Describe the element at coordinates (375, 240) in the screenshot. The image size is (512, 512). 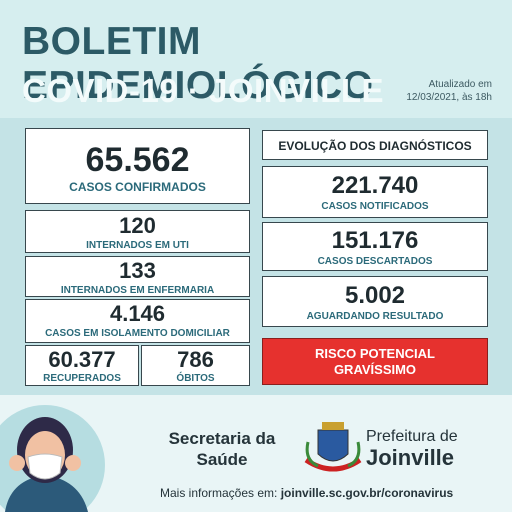
I see `value: 151.176` at that location.